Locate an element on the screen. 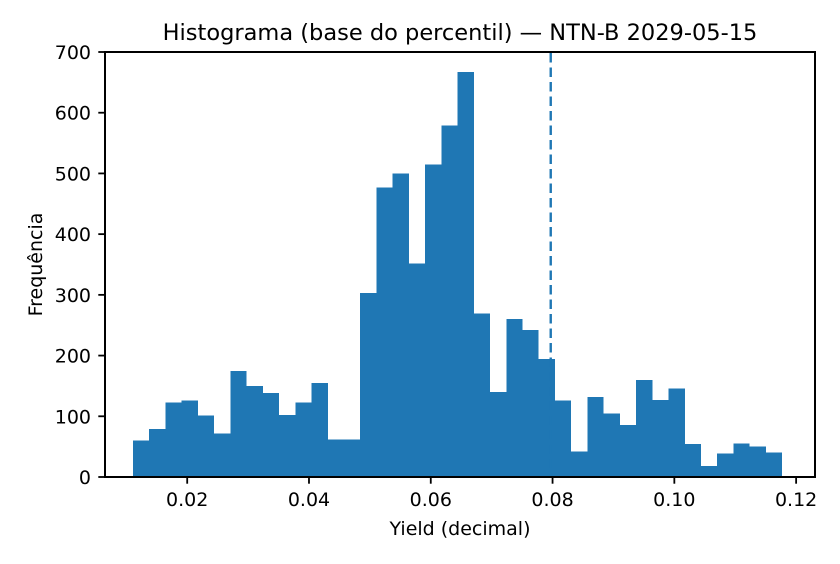 This screenshot has width=840, height=564. y-tick-label: 600 is located at coordinates (73, 114).